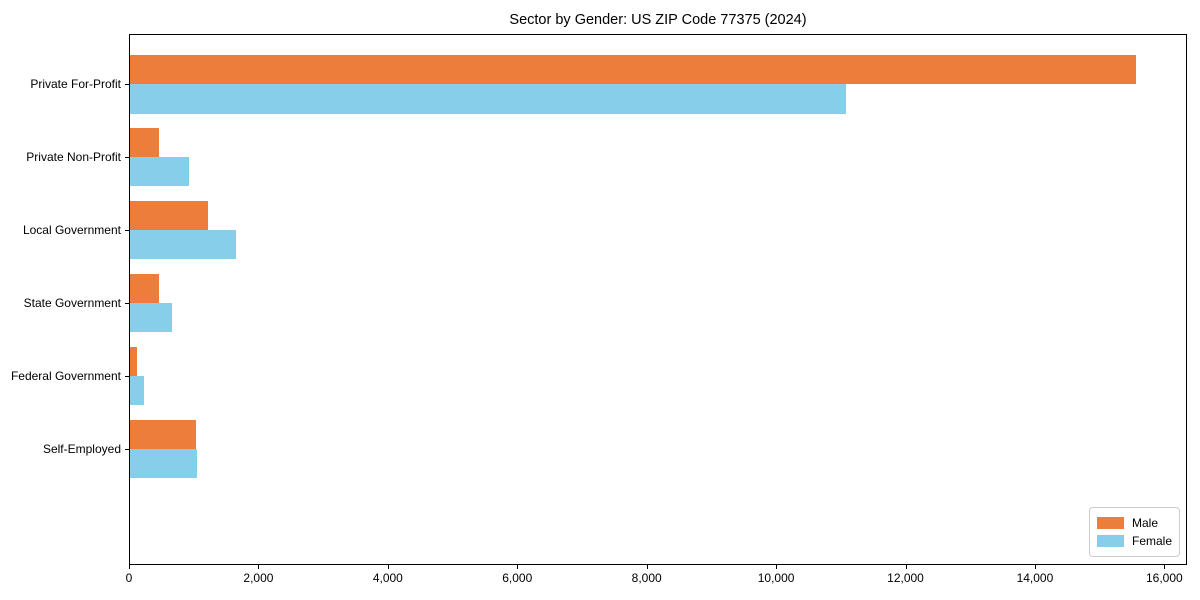  Describe the element at coordinates (1035, 578) in the screenshot. I see `x-tick-label: 14,000` at that location.